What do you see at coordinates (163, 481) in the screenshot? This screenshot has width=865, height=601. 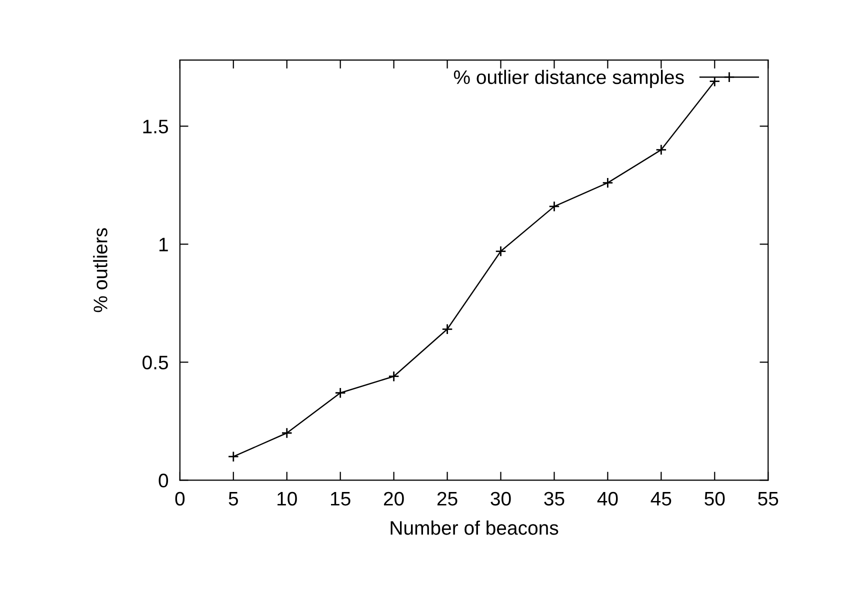 I see `y-tick-label: 0` at bounding box center [163, 481].